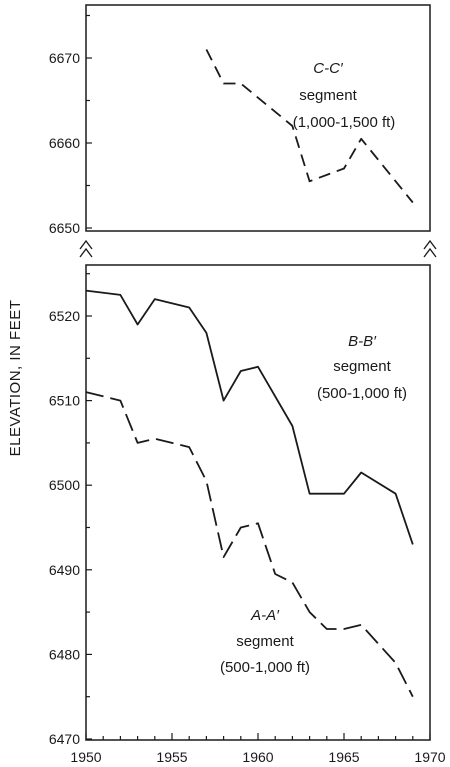 This screenshot has width=450, height=767. Describe the element at coordinates (171, 757) in the screenshot. I see `x-tick-label: 1955` at that location.